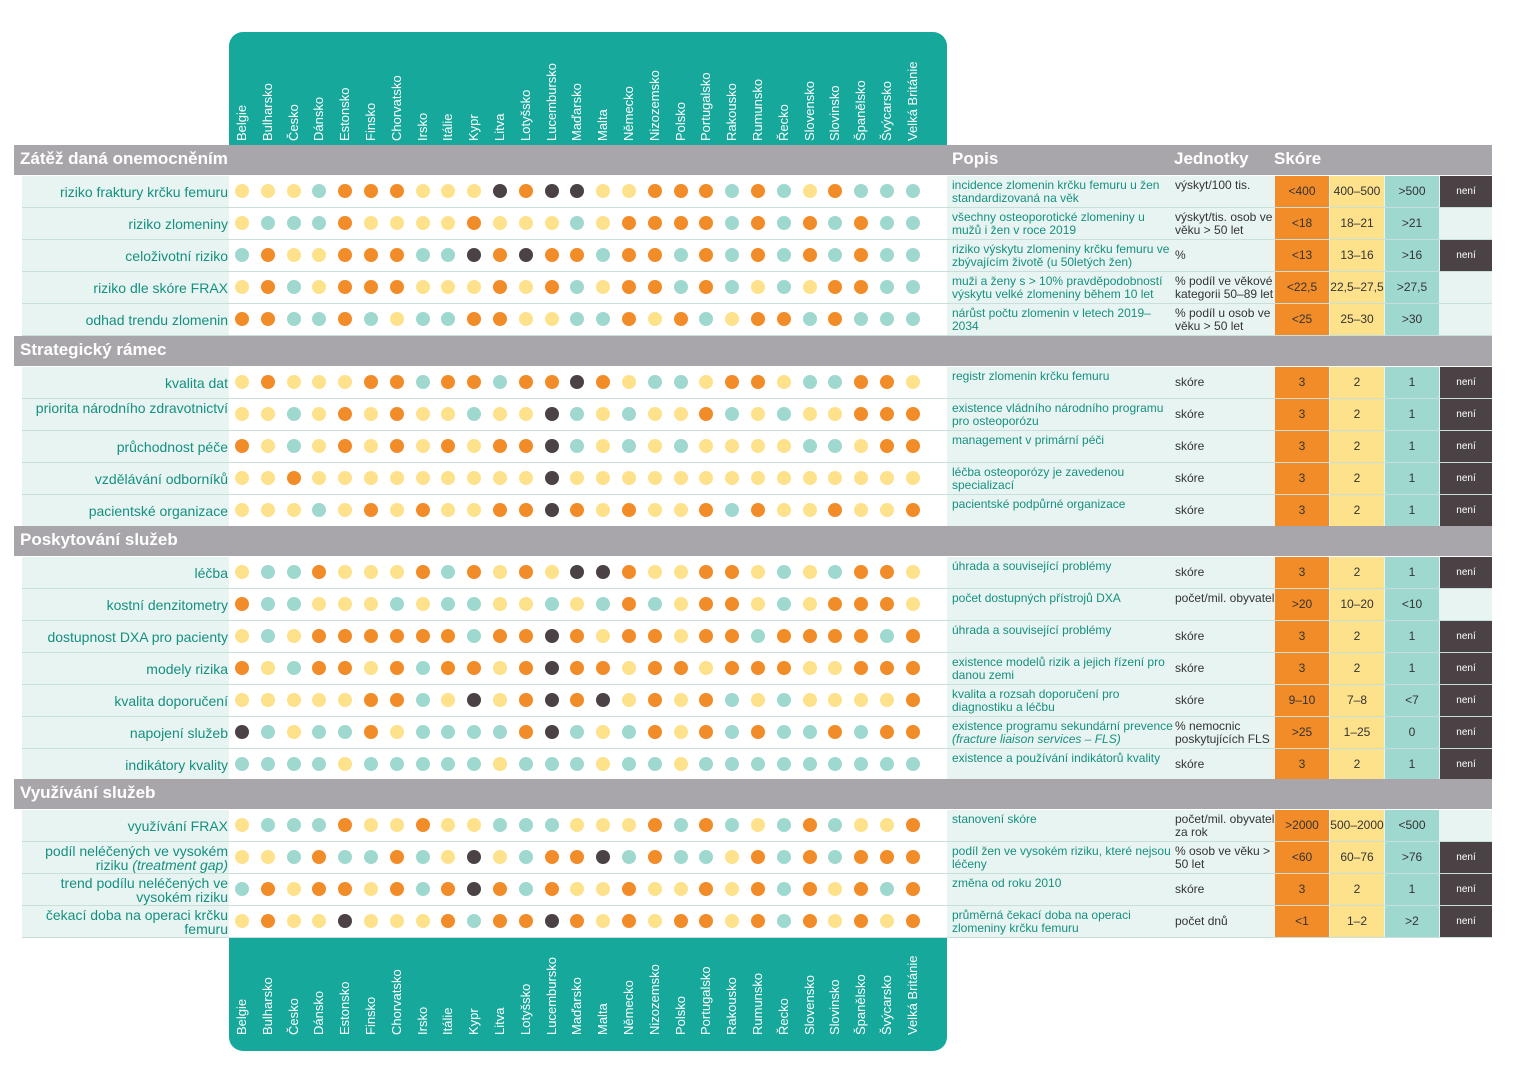  Describe the element at coordinates (551, 995) in the screenshot. I see `bottom-country-label: Lucembursko` at that location.